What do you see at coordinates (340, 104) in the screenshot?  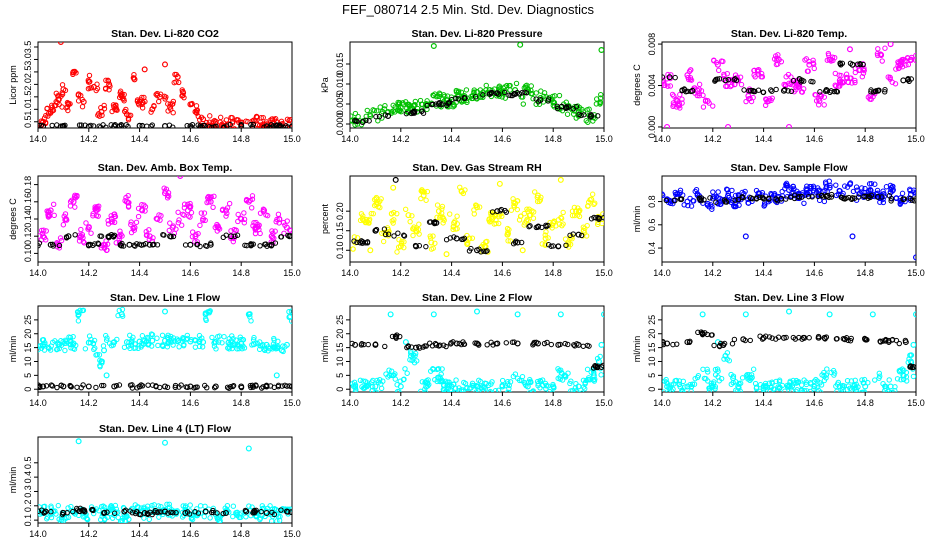 I see `y-tick-label: 0.005` at bounding box center [340, 104].